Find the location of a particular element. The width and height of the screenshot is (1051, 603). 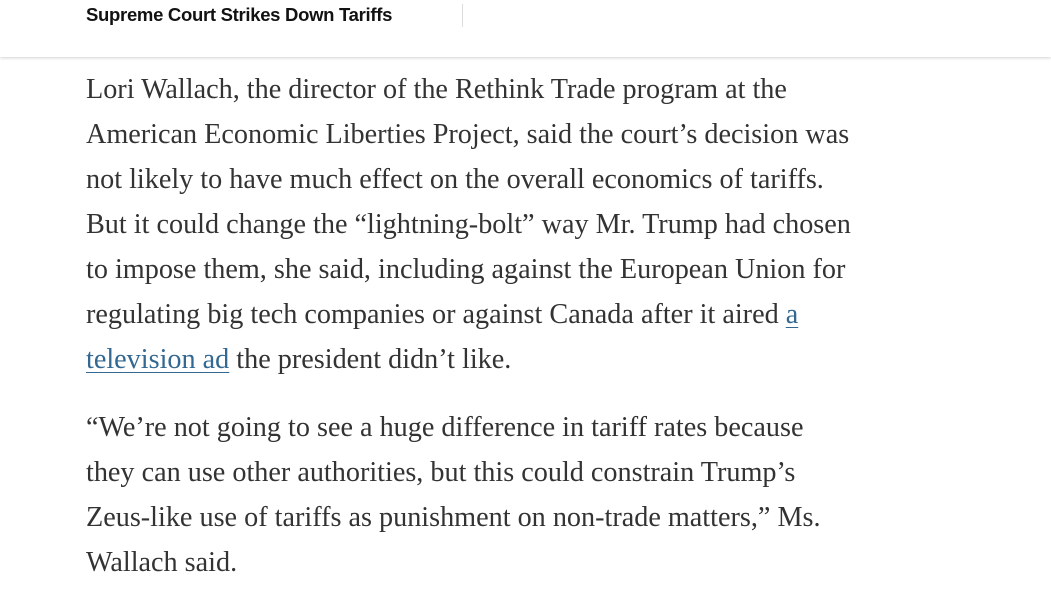

paragraph-line-with-link: television ad the president didn’t like. is located at coordinates (551, 359).